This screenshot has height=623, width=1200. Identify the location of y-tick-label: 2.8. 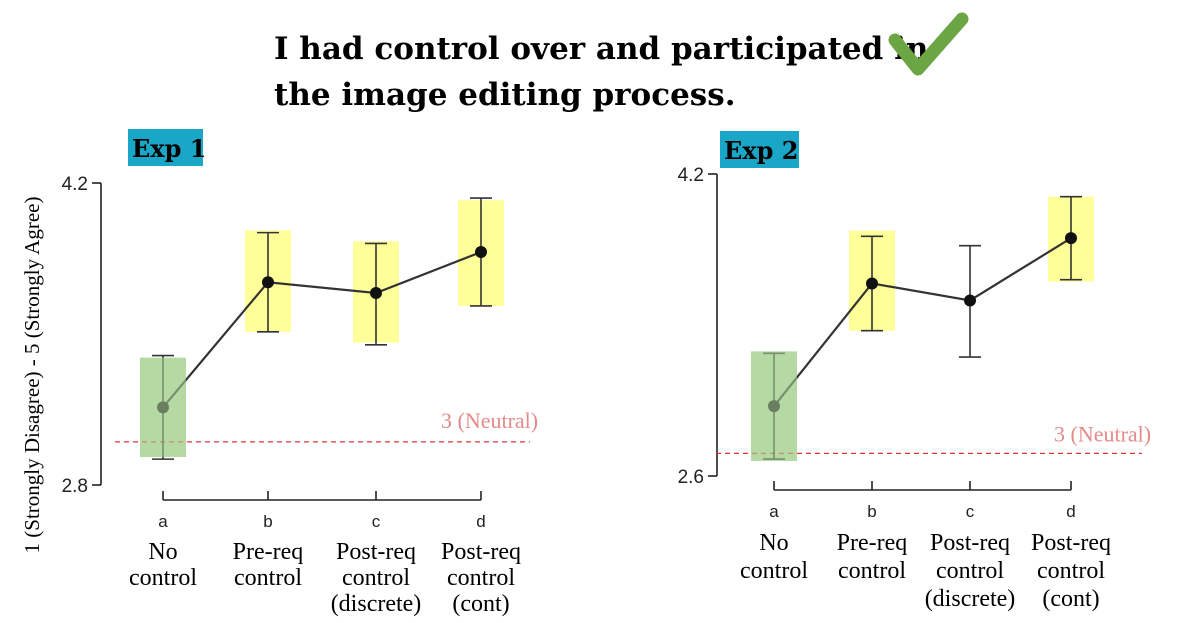
(75, 486).